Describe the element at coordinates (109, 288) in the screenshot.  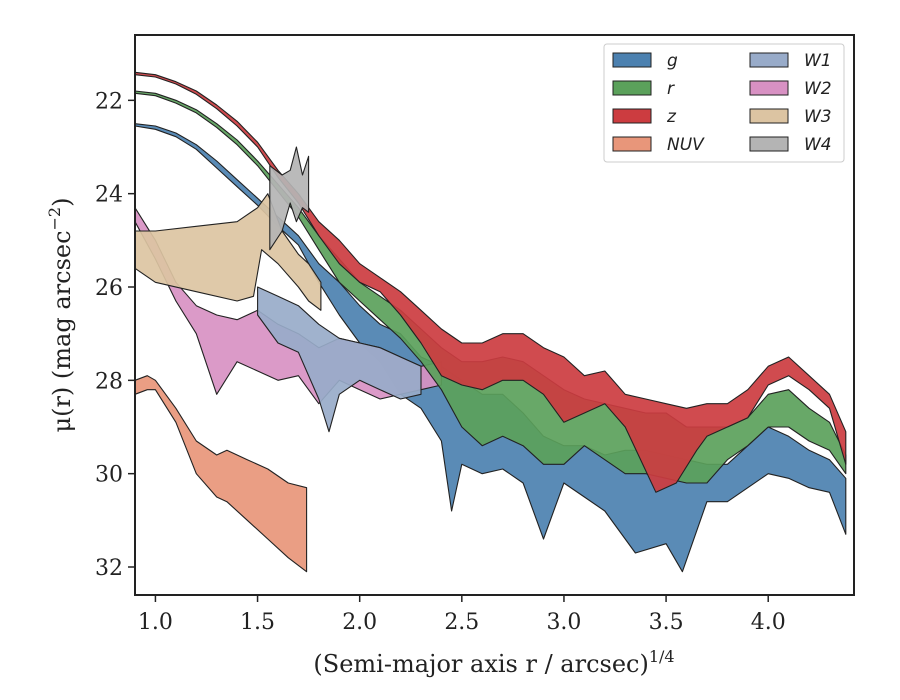
I see `y-tick-label: 26` at that location.